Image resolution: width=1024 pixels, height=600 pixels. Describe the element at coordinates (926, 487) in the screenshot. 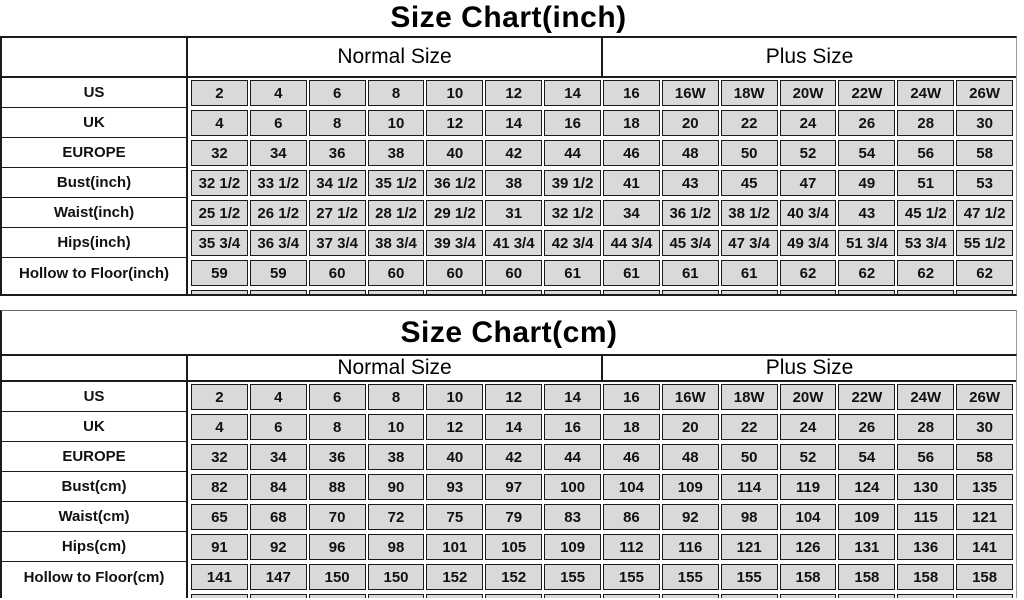

I see `size-cell: 130` at that location.